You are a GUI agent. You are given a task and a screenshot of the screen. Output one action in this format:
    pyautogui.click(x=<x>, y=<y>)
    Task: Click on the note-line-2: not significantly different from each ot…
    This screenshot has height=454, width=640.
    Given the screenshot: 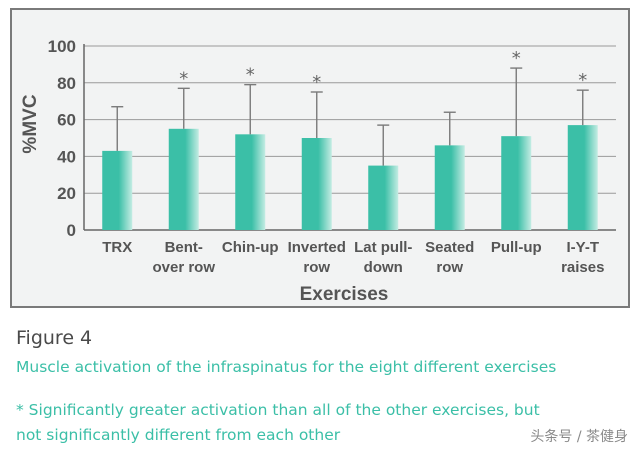 What is the action you would take?
    pyautogui.click(x=178, y=435)
    